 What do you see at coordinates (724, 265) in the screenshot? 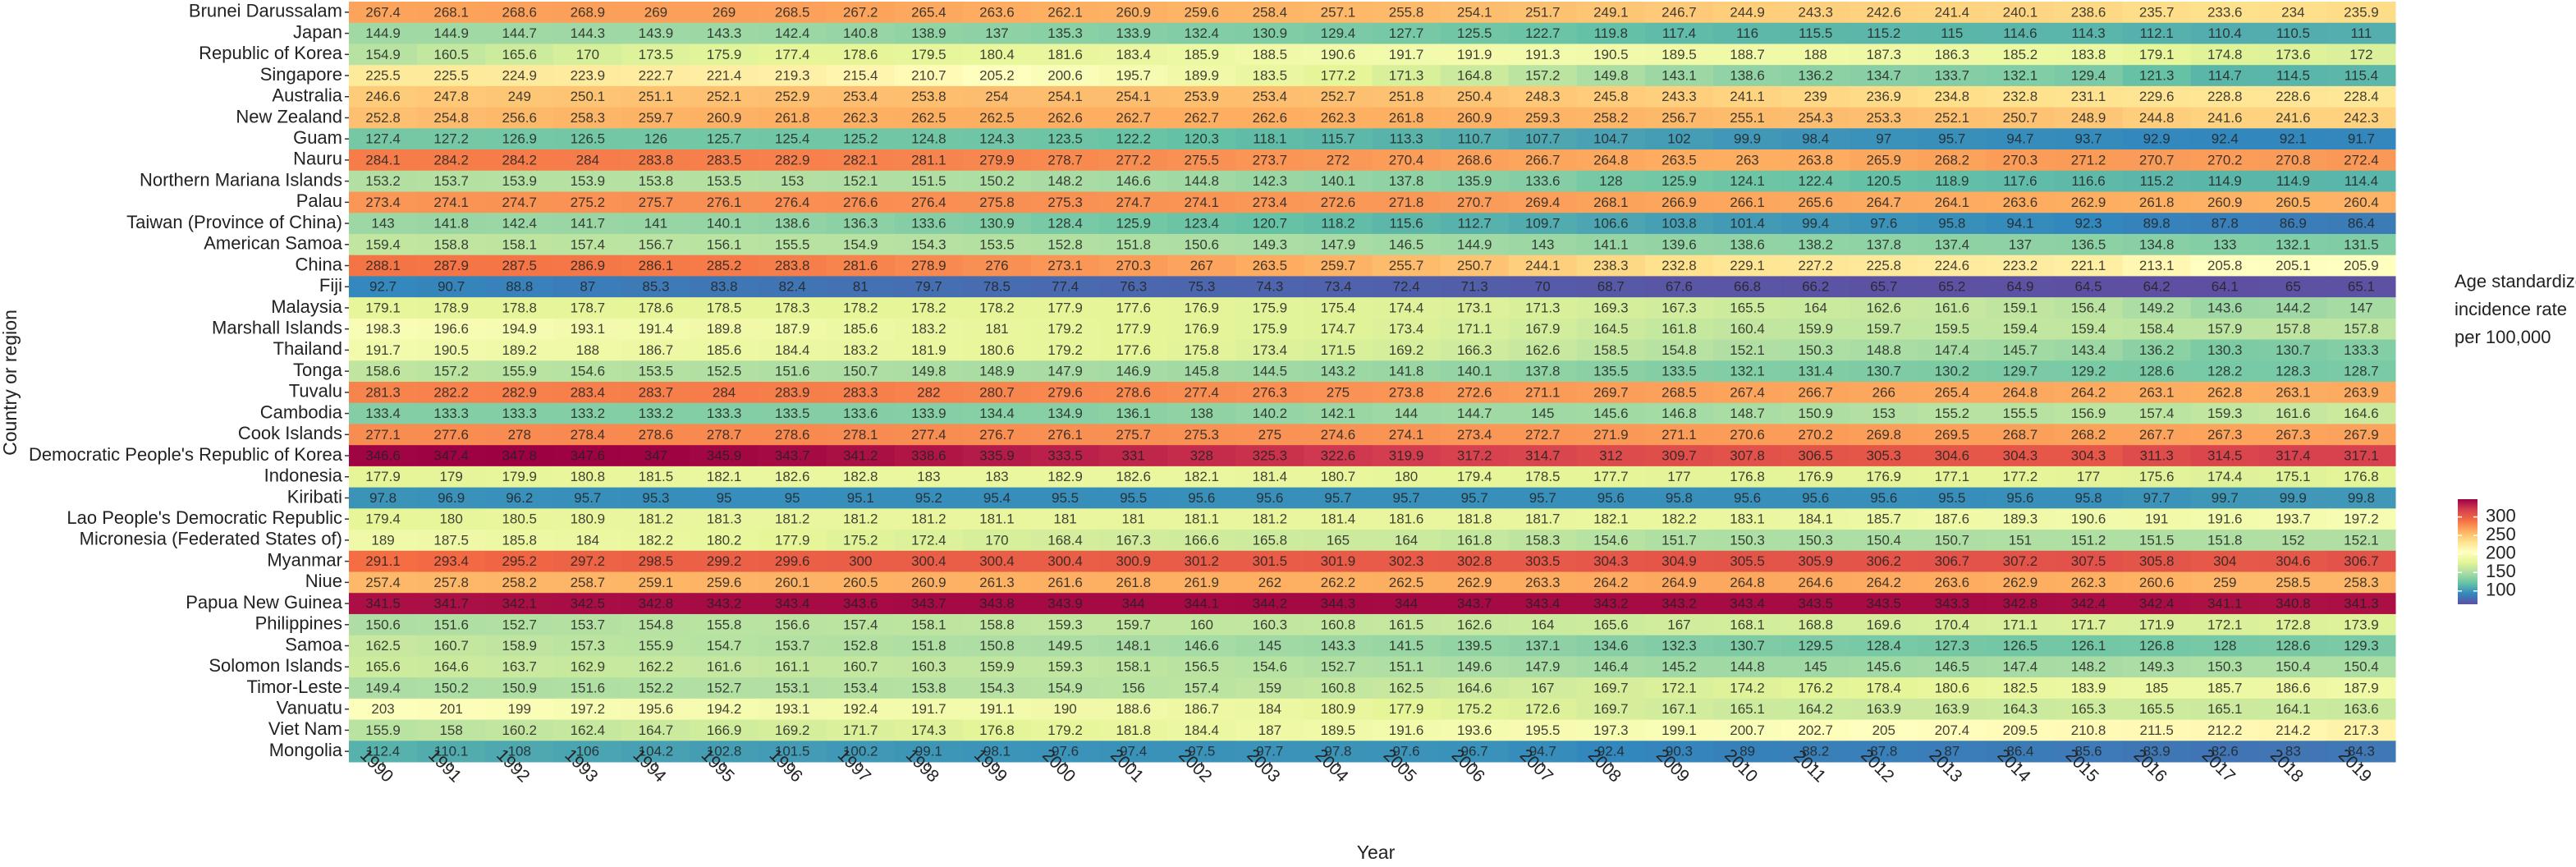
I see `cell-label: 285.2` at bounding box center [724, 265].